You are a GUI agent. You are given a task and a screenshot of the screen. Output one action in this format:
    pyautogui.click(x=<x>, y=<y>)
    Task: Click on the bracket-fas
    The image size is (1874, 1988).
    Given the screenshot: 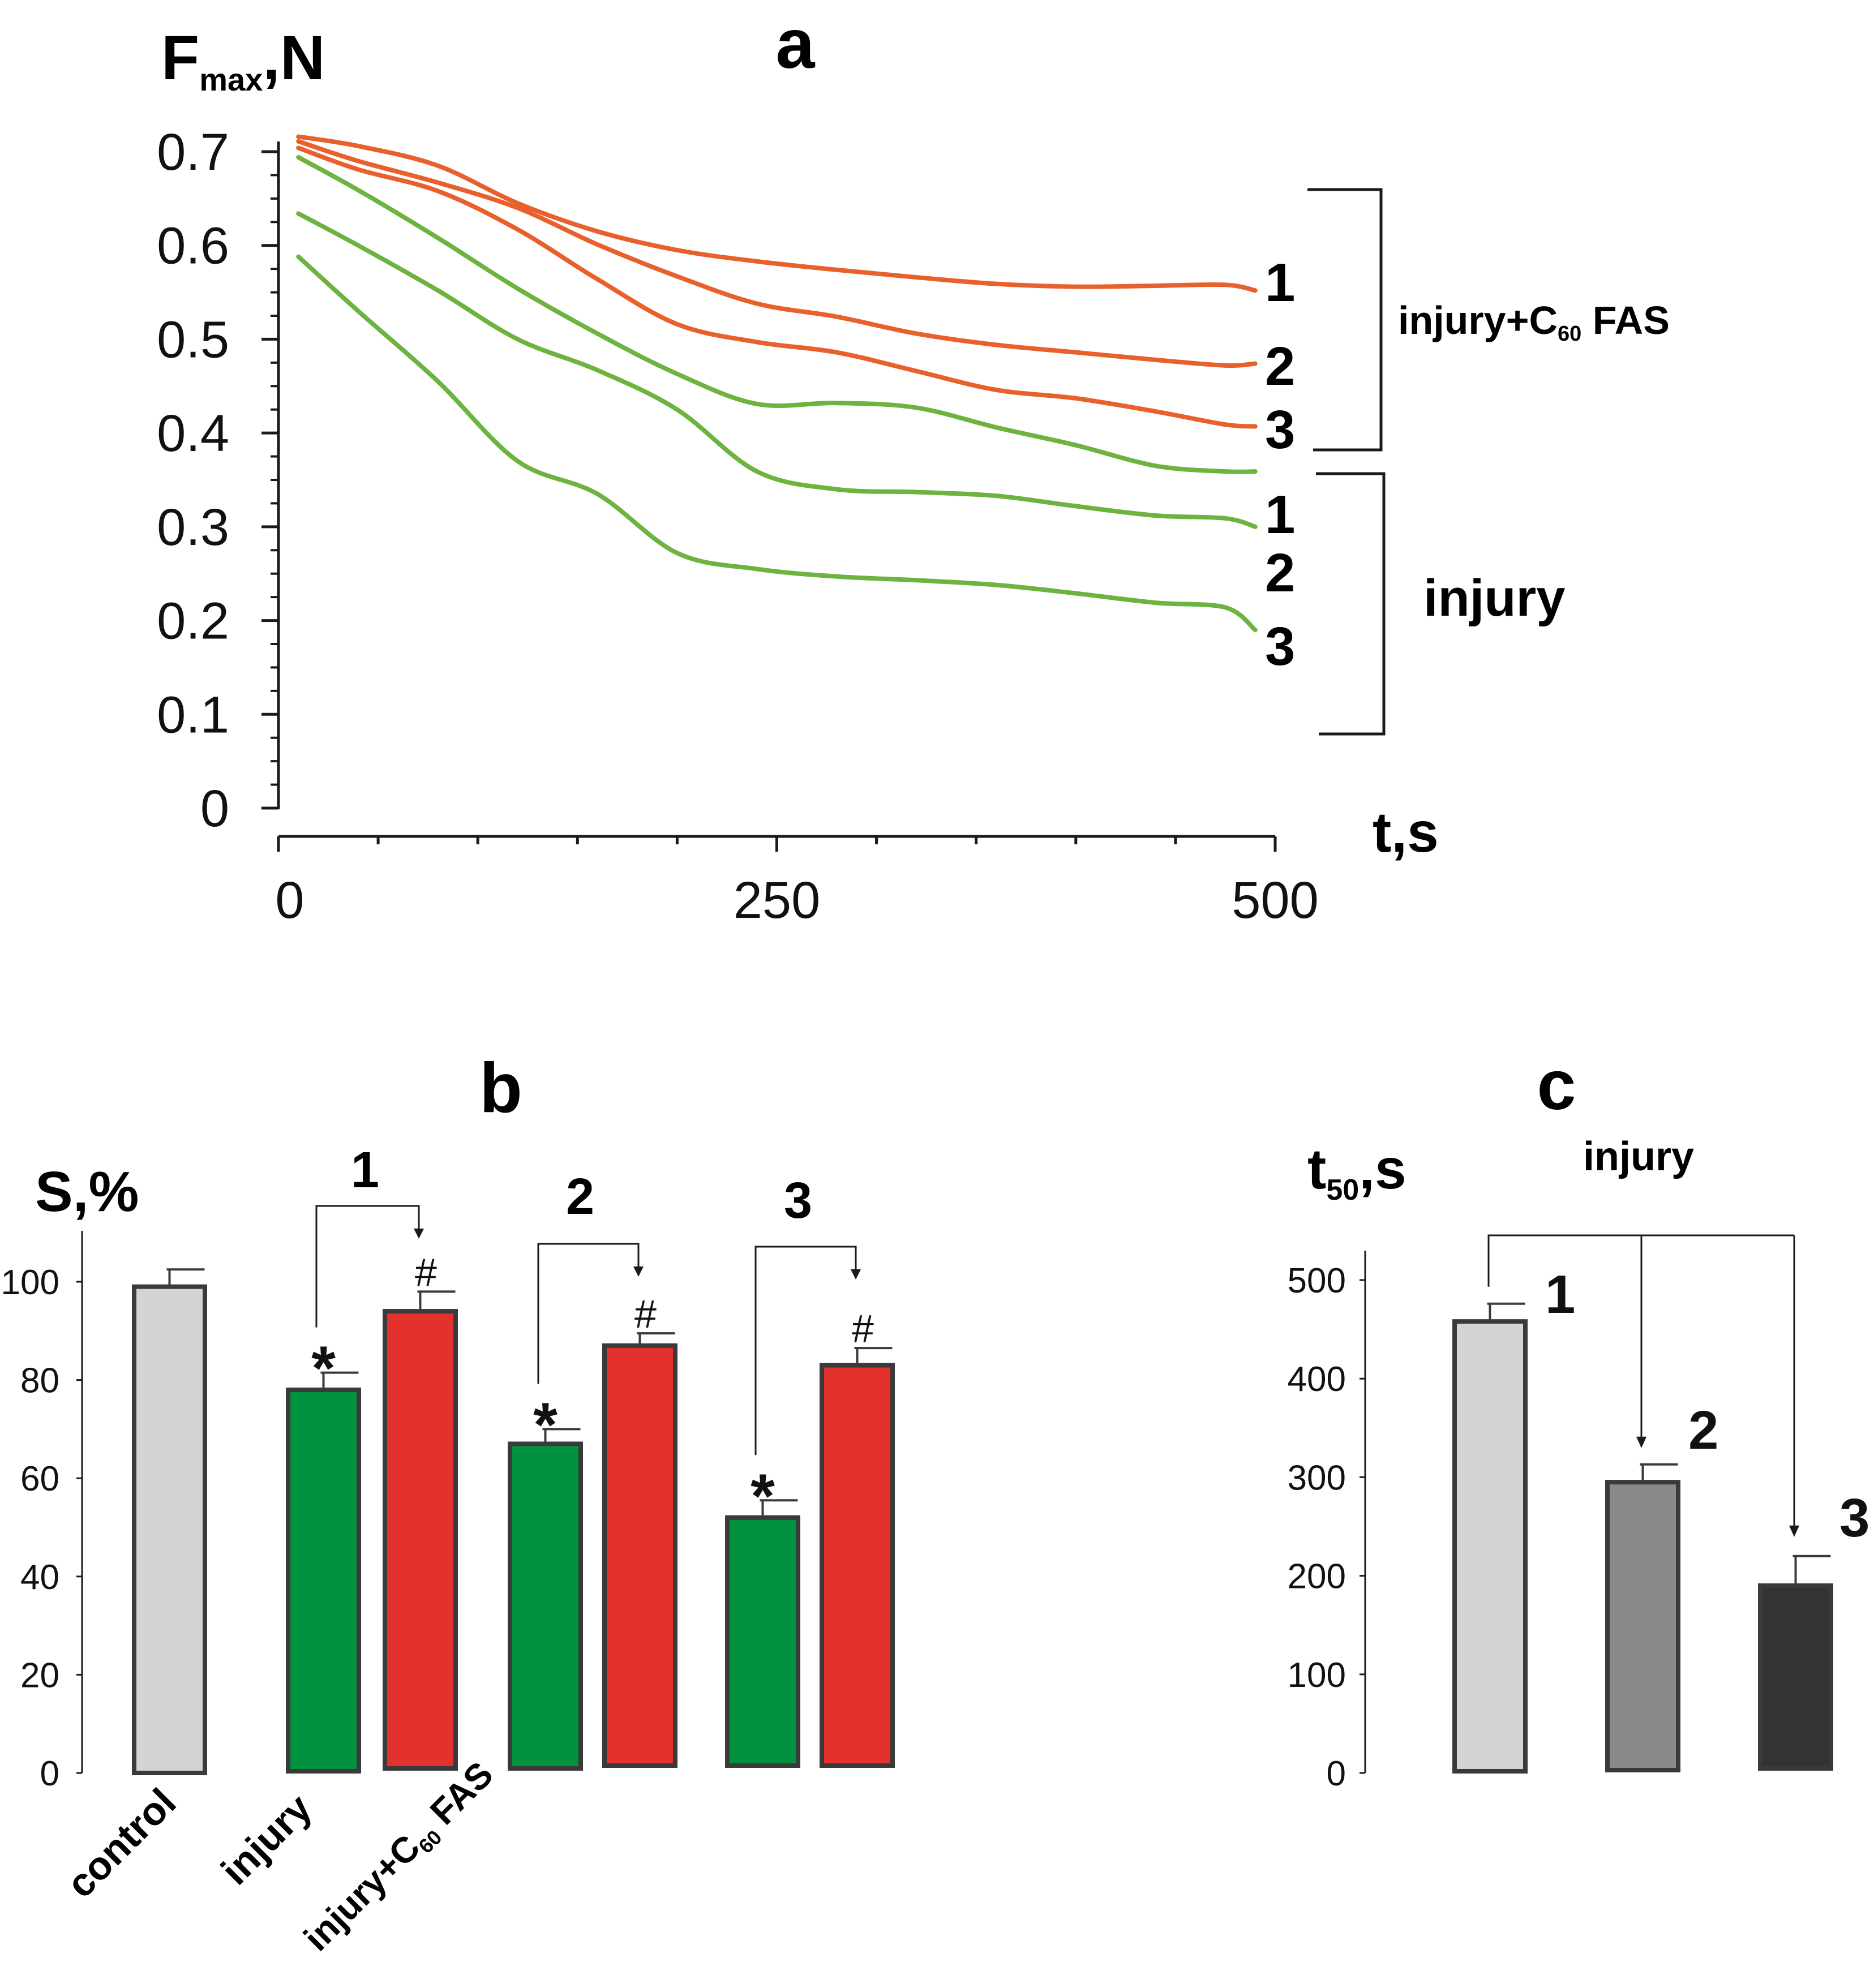 What is the action you would take?
    pyautogui.click(x=1345, y=320)
    